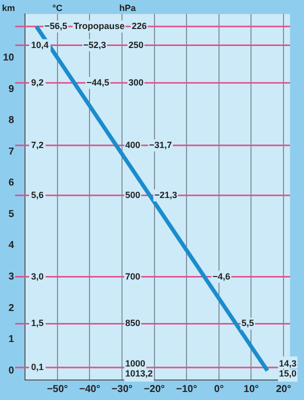 The image size is (304, 400). What do you see at coordinates (37, 145) in the screenshot?
I see `ref-line-label: 7,2` at bounding box center [37, 145].